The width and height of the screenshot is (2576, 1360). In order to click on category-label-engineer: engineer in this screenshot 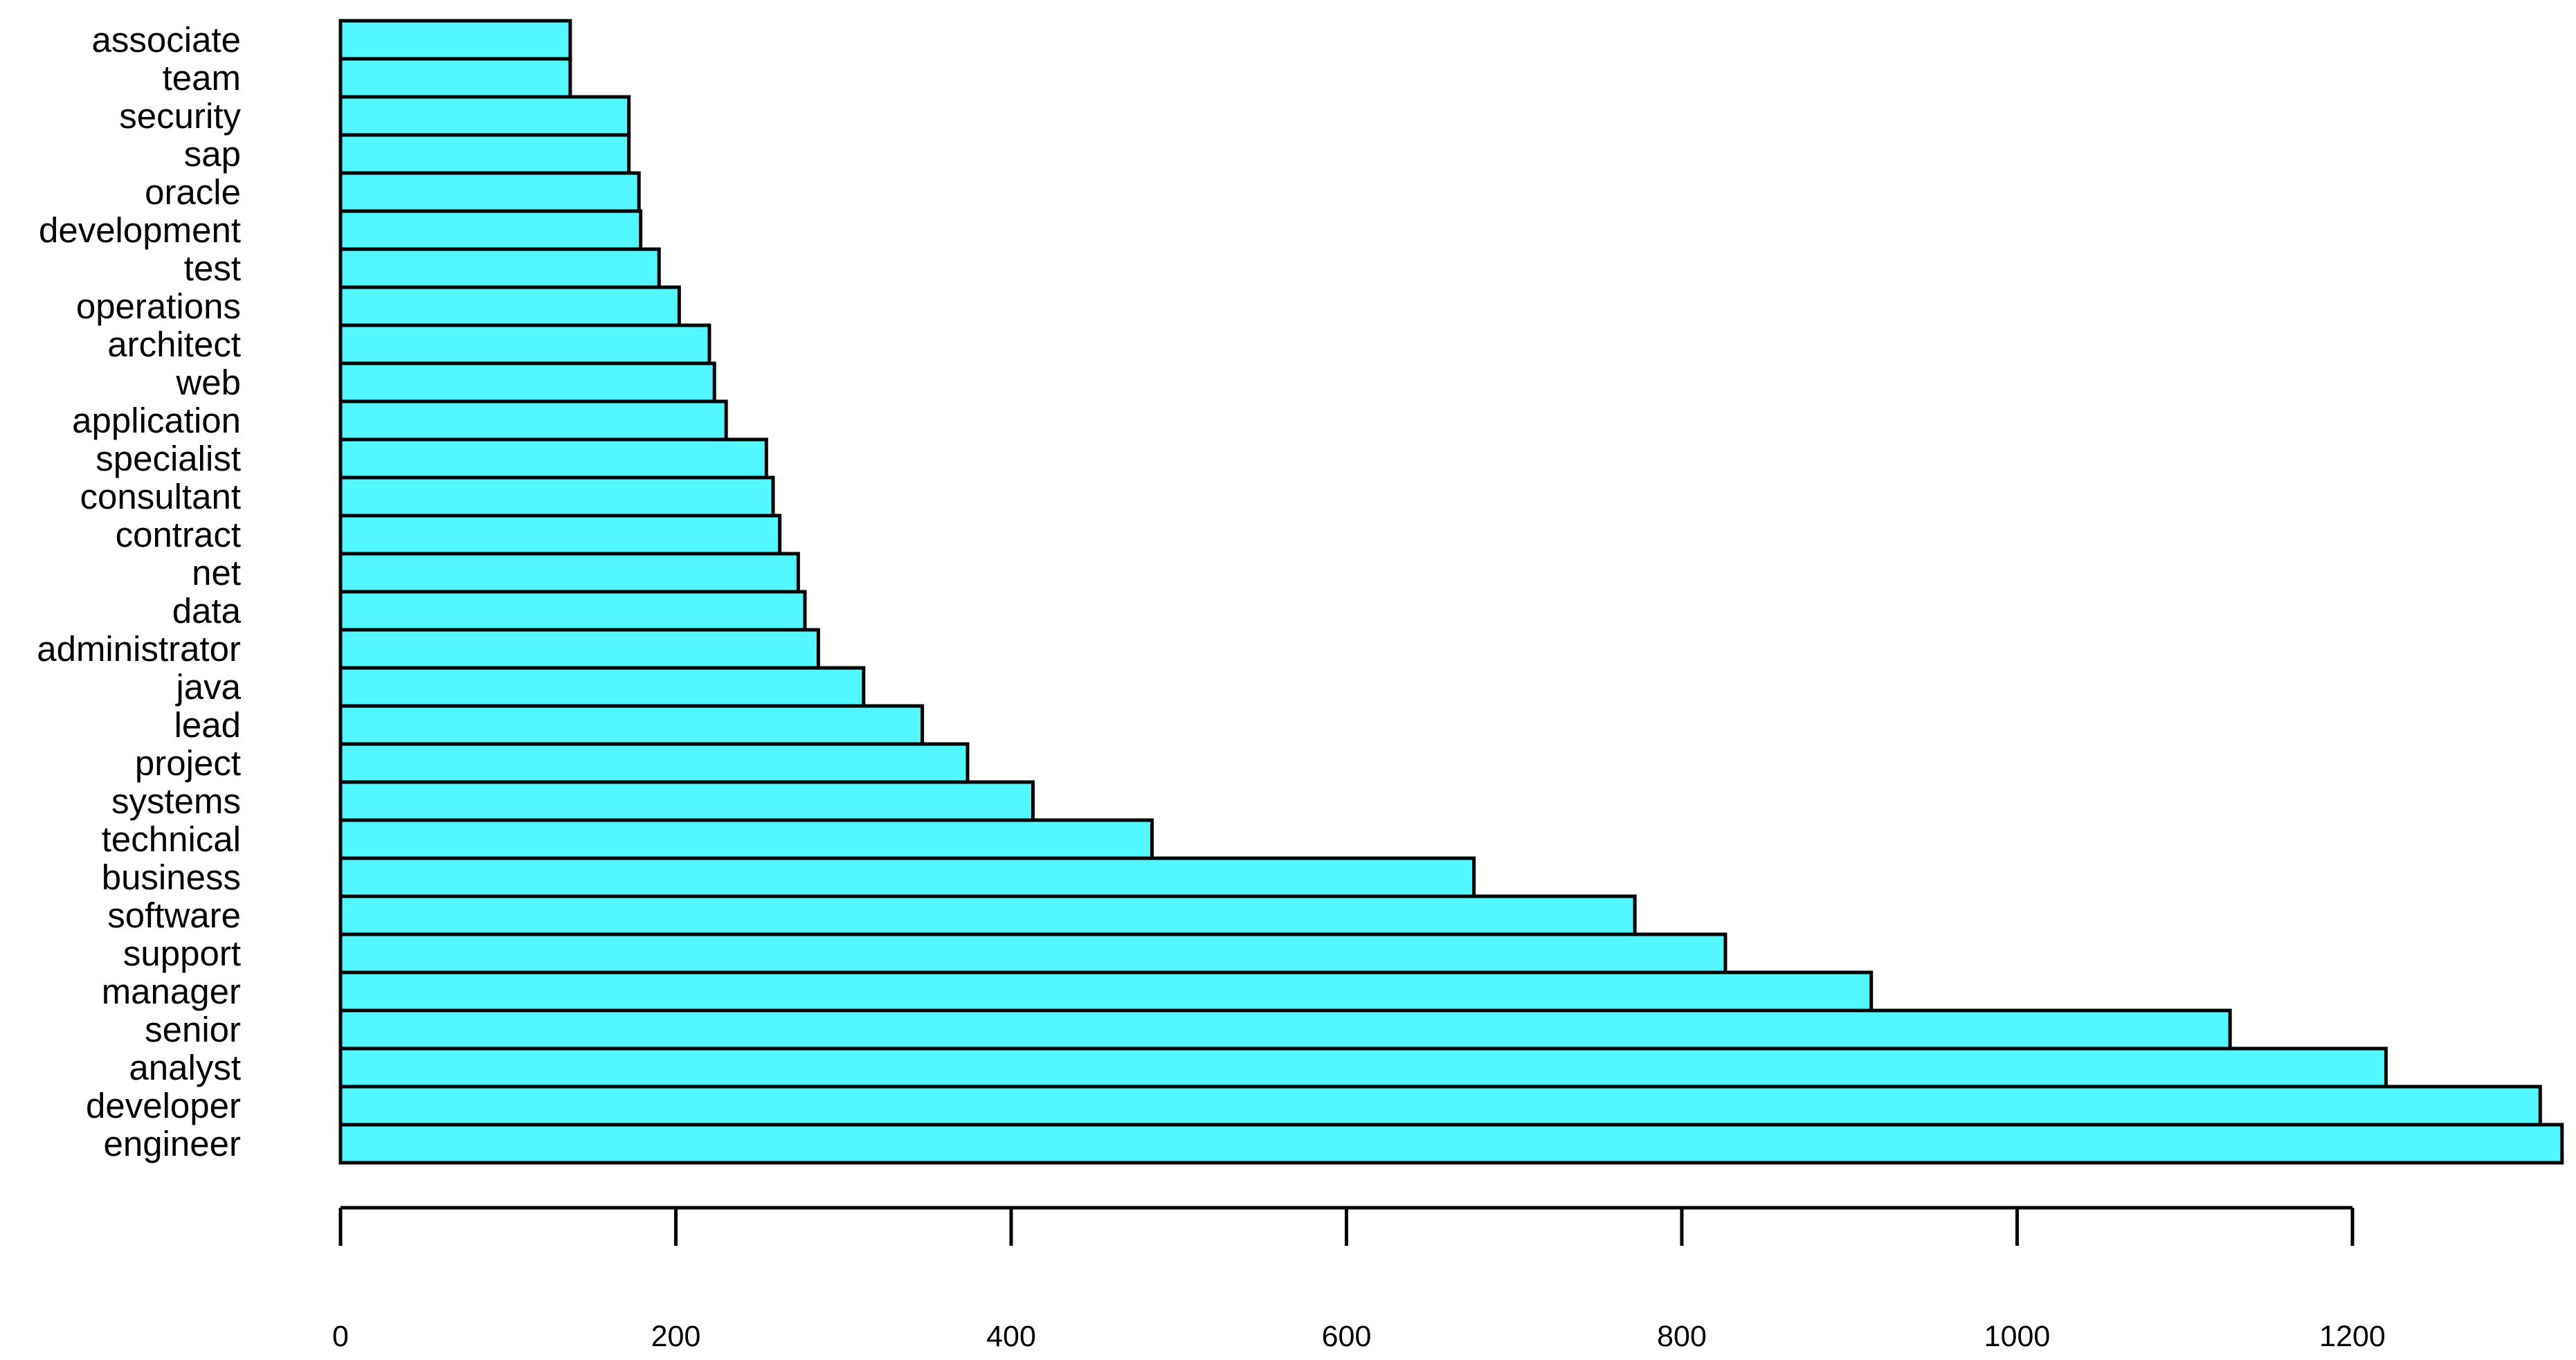, I will do `click(173, 1143)`.